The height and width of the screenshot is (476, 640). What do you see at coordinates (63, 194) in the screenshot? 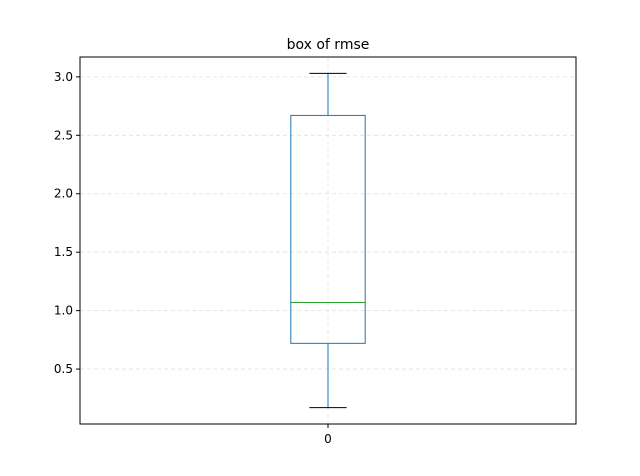
I see `y-tick-label: 2.0` at bounding box center [63, 194].